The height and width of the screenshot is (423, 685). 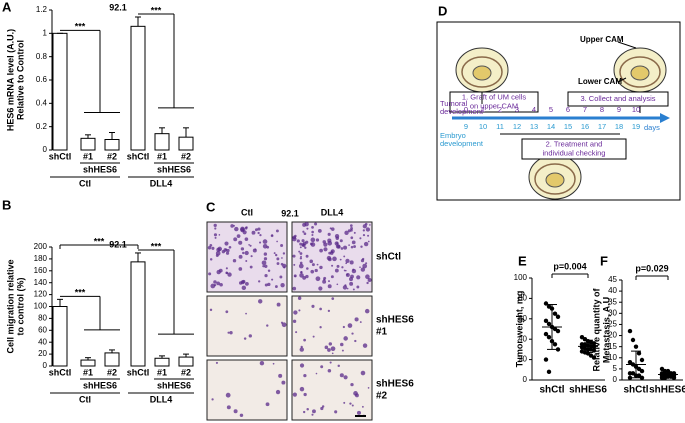 What do you see at coordinates (162, 156) in the screenshot?
I see `x-tick-label: #1` at bounding box center [162, 156].